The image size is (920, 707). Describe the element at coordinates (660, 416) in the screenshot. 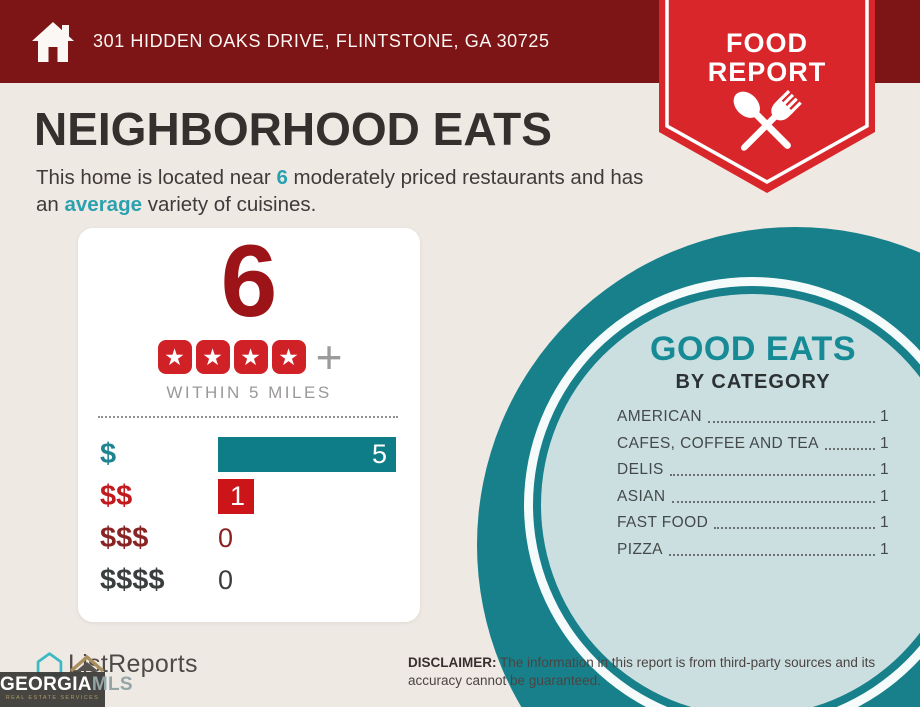

I see `category-label: AMERICAN` at that location.